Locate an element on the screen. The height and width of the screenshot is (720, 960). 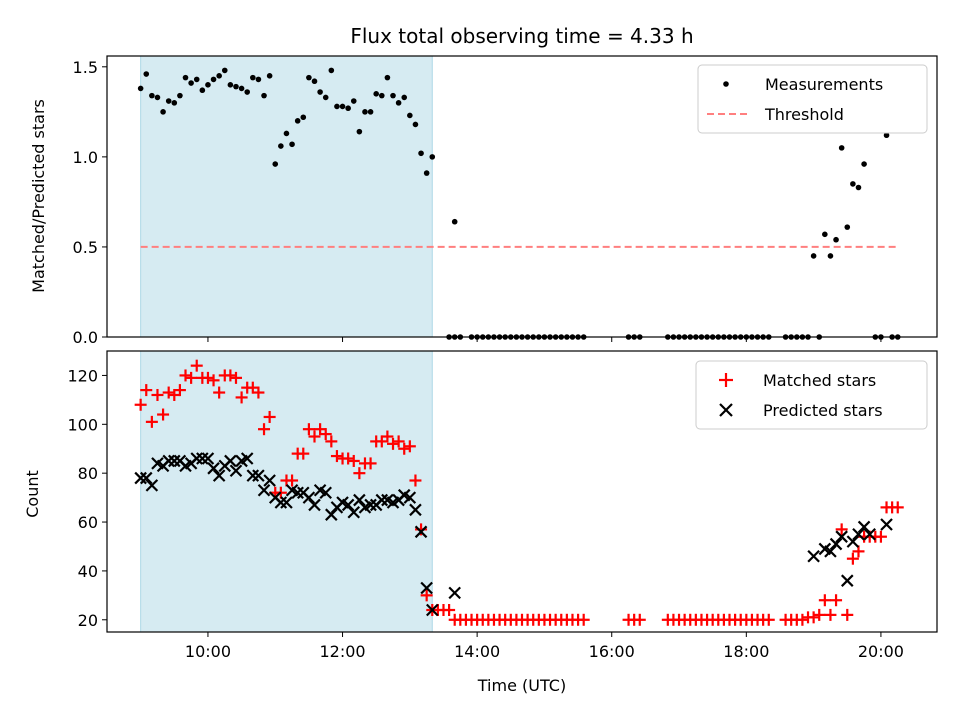
y-tick-label: 0.0 is located at coordinates (85, 337).